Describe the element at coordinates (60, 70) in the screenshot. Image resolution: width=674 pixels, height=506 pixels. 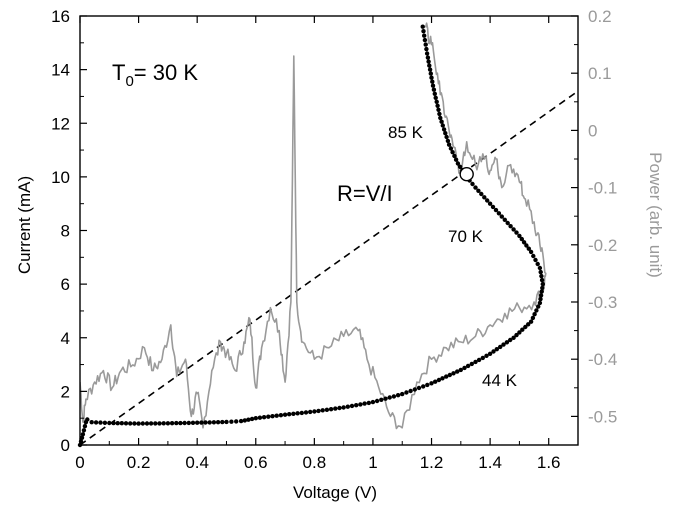
I see `y-tick-label: 14` at that location.